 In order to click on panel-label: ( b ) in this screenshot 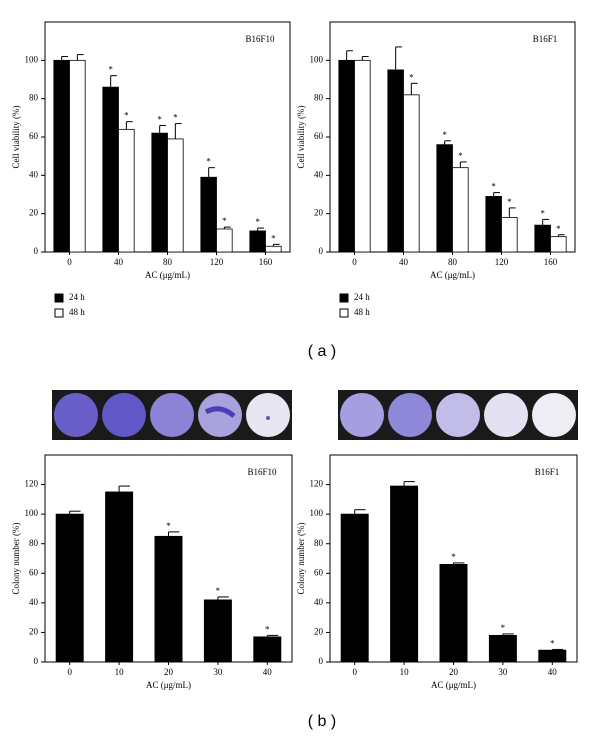, I will do `click(322, 721)`.